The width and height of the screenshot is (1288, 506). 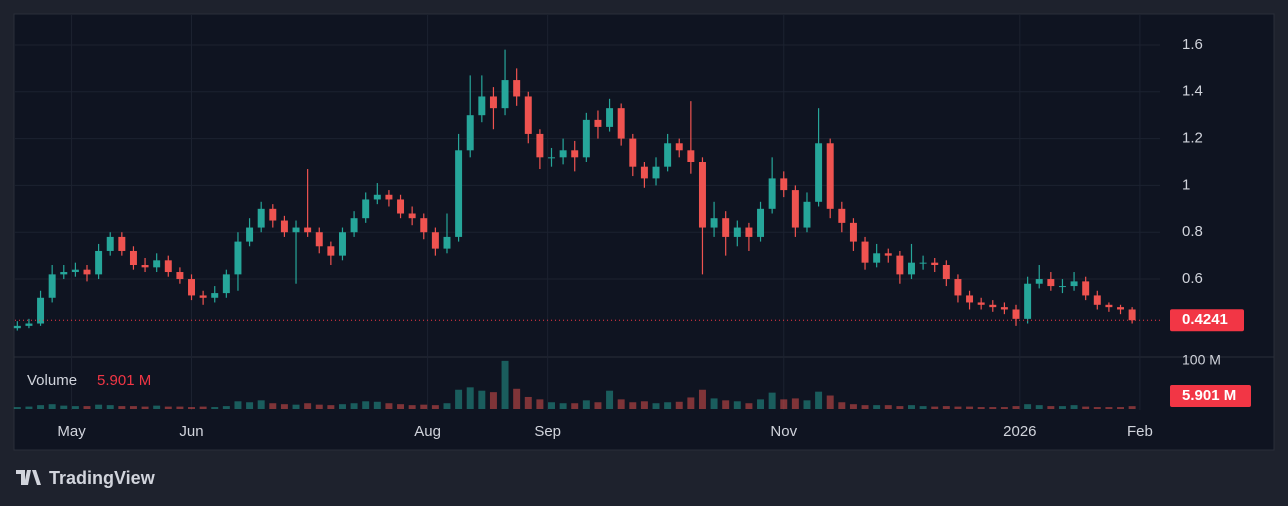 What do you see at coordinates (1192, 44) in the screenshot?
I see `y-tick-label: 1.6` at bounding box center [1192, 44].